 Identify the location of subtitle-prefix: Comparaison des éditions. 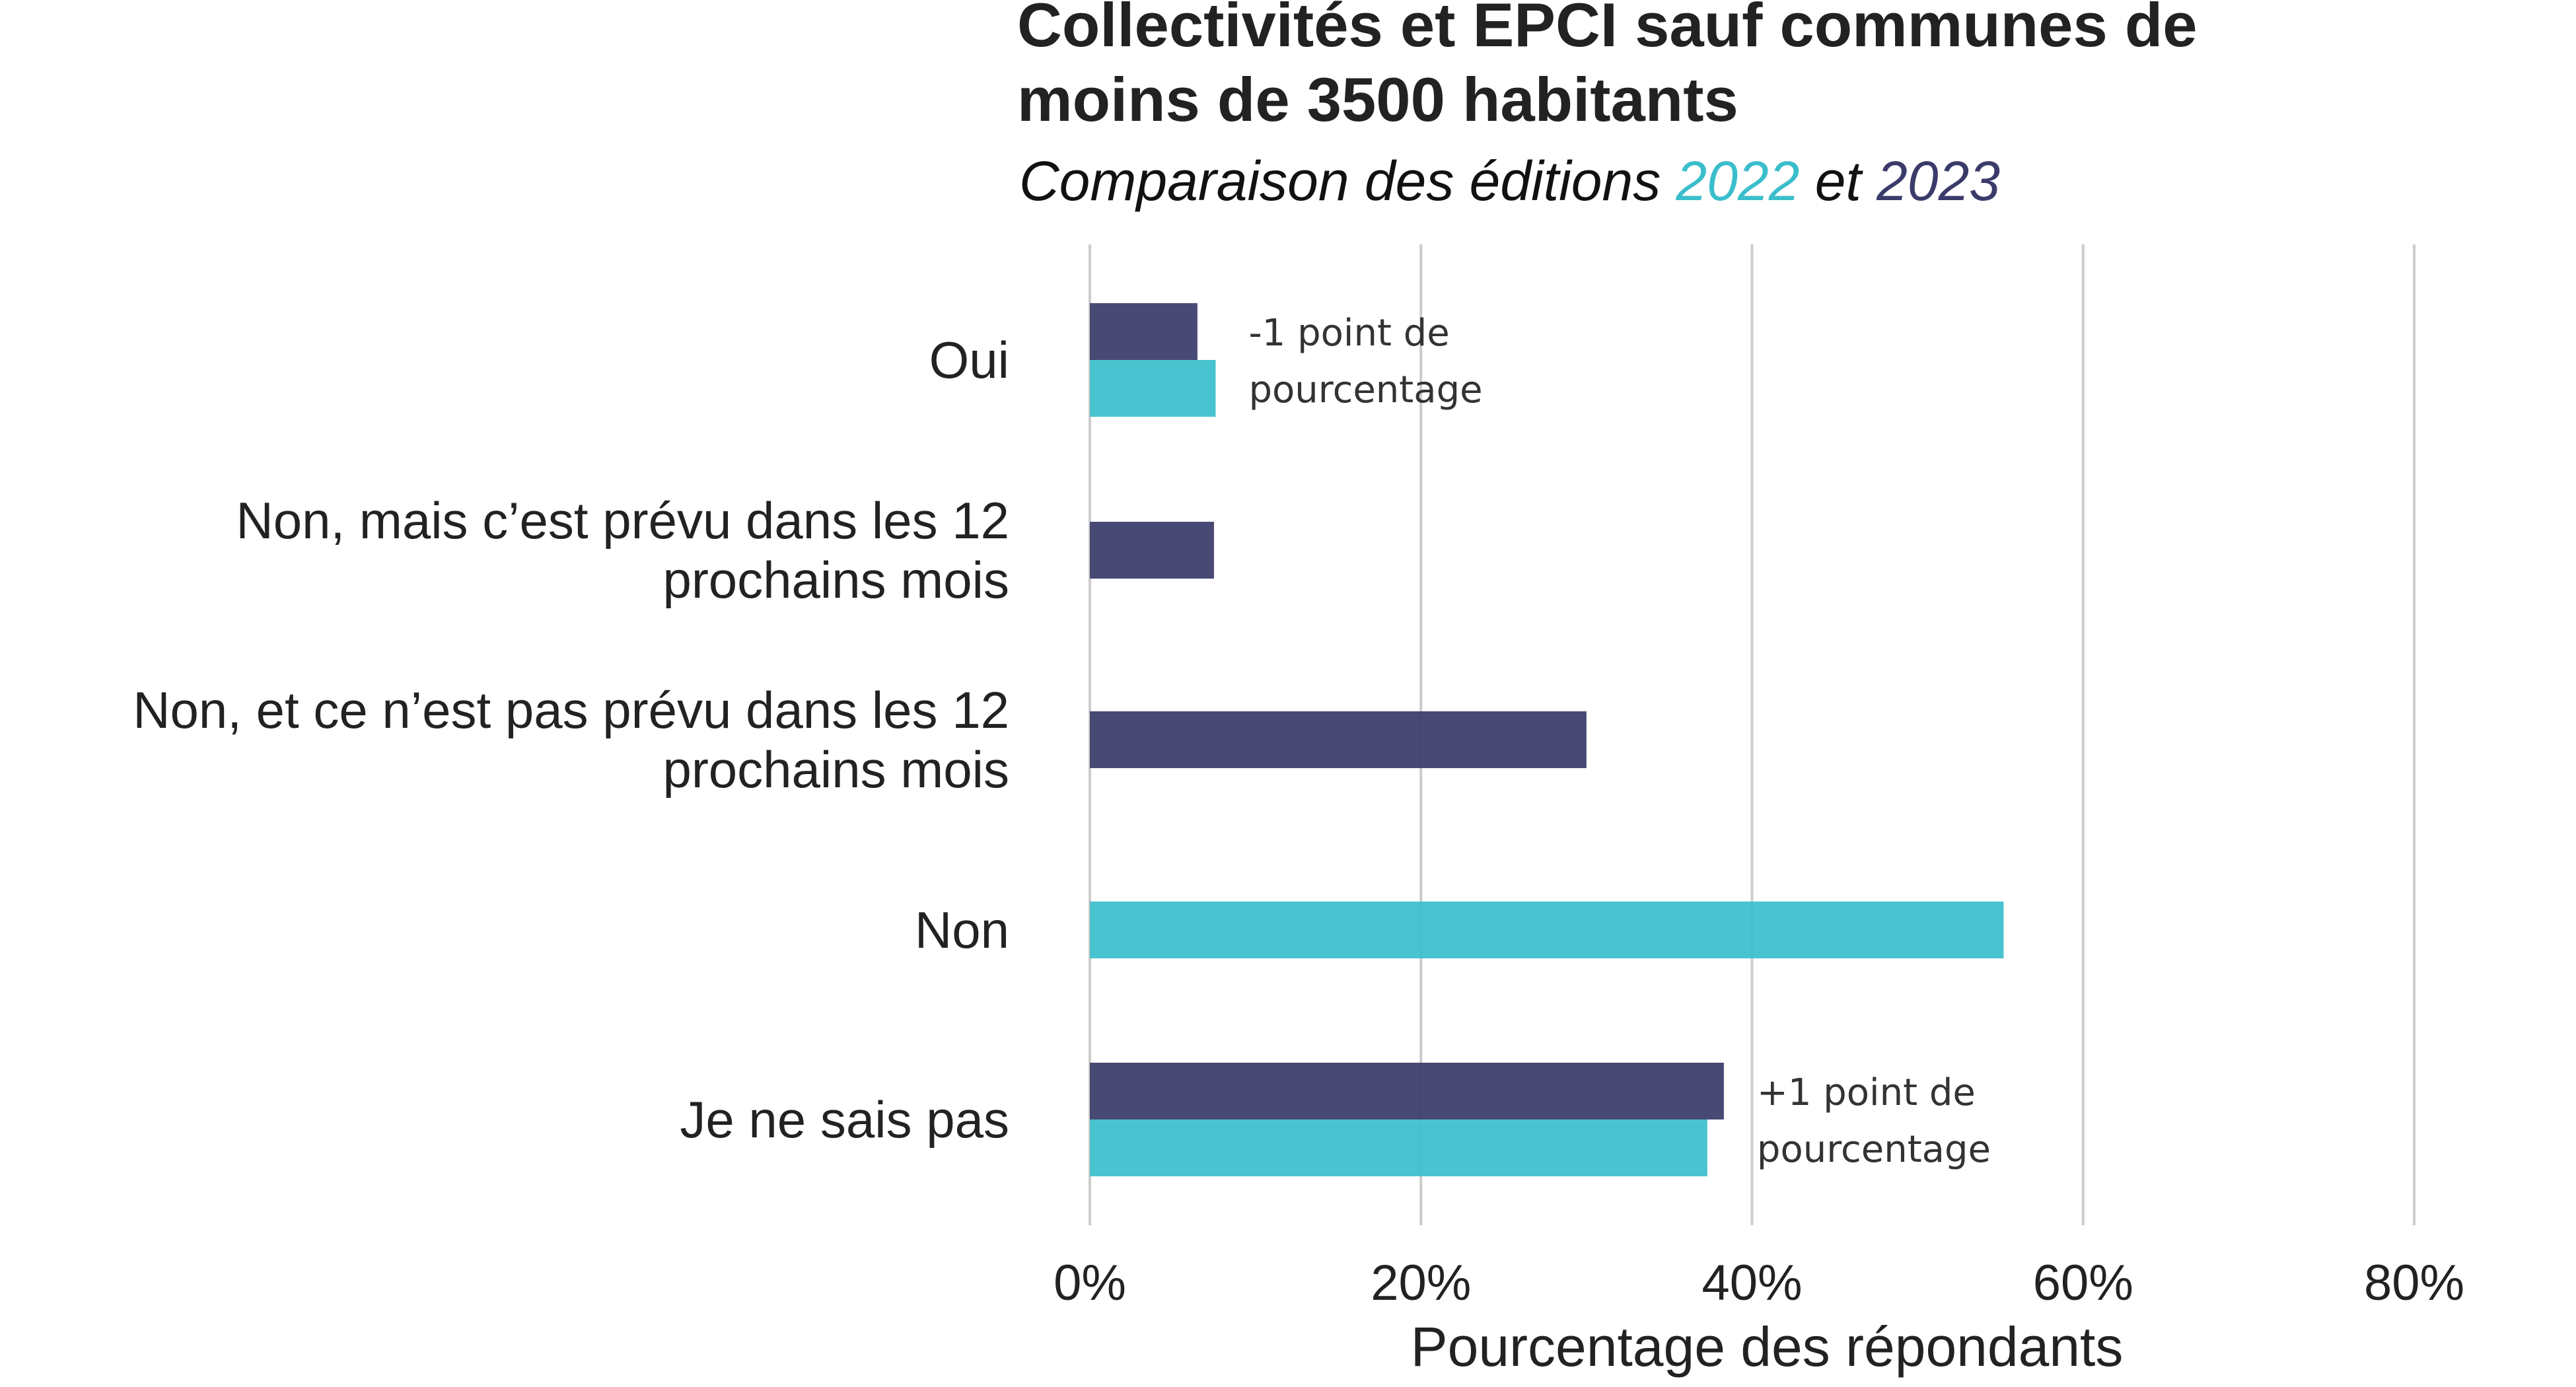
(1348, 181).